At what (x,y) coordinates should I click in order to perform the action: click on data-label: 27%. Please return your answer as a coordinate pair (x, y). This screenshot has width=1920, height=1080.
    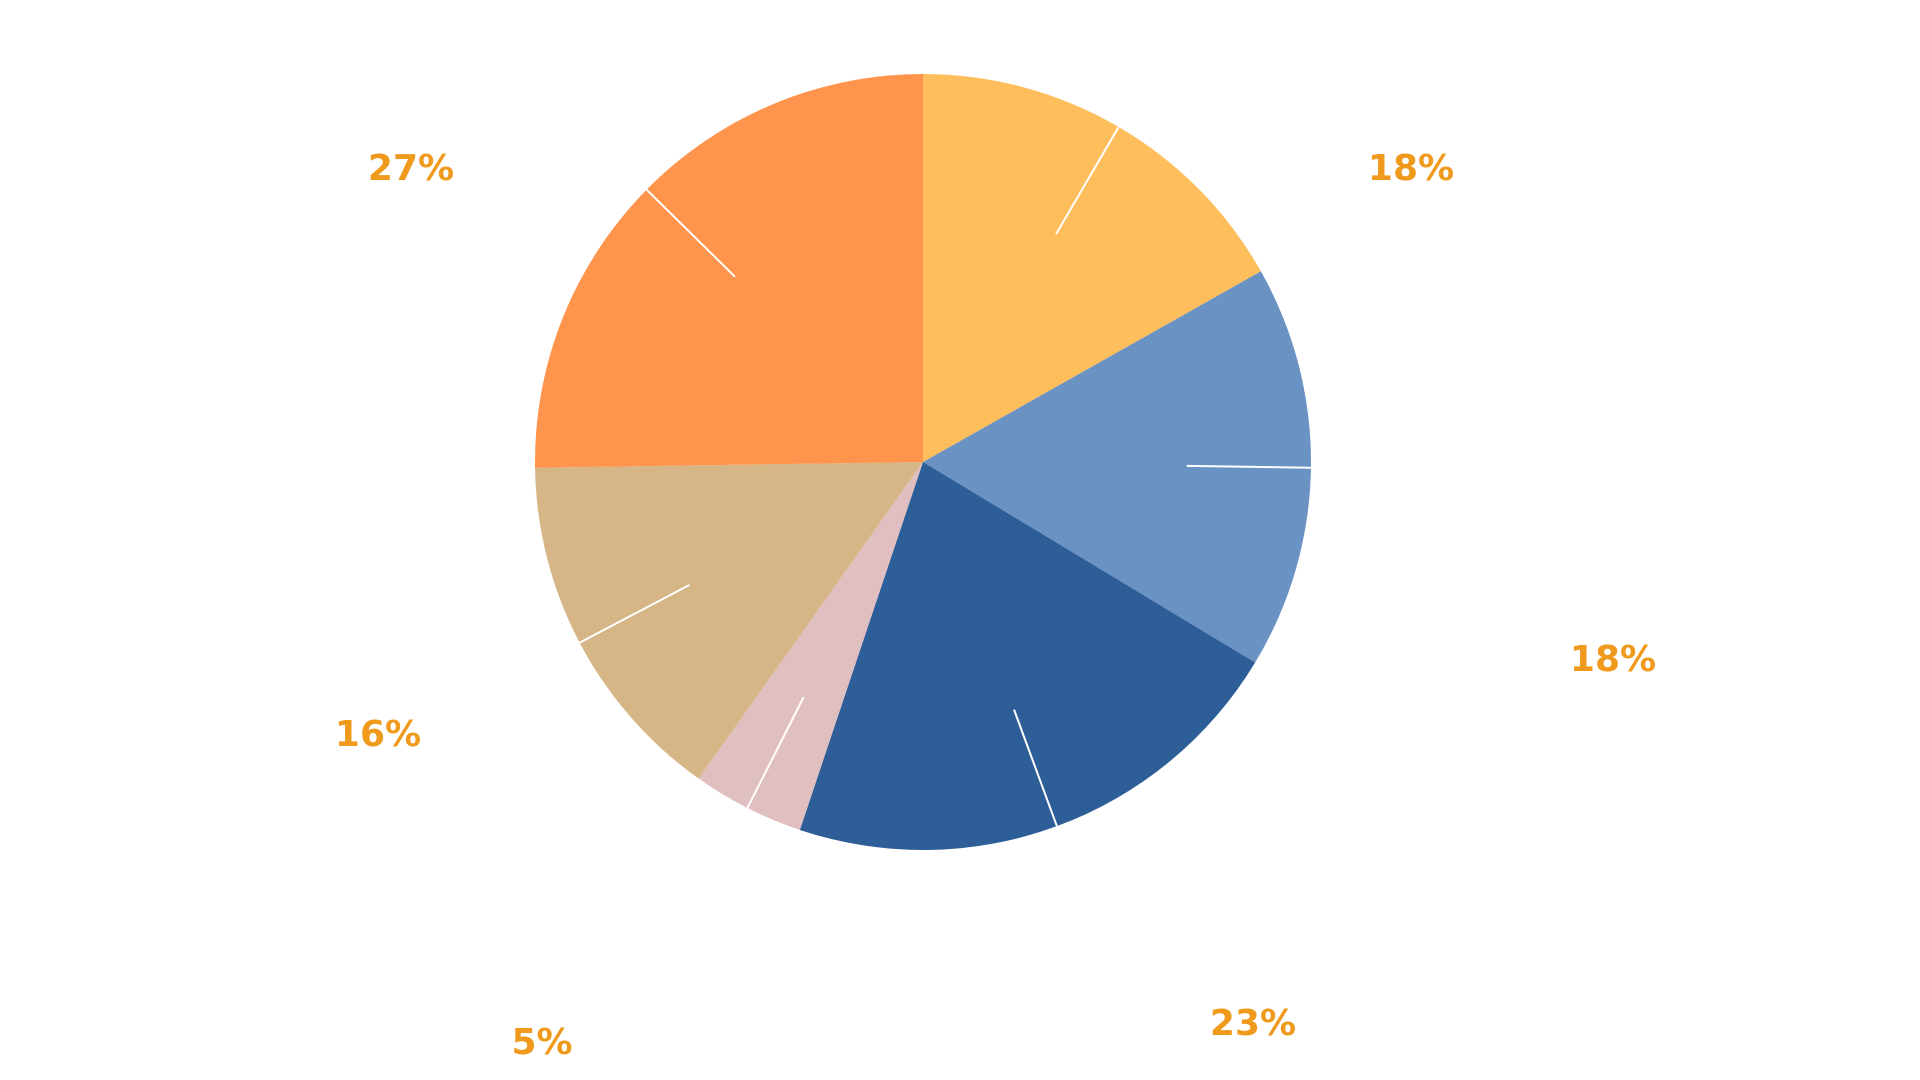
    Looking at the image, I should click on (411, 168).